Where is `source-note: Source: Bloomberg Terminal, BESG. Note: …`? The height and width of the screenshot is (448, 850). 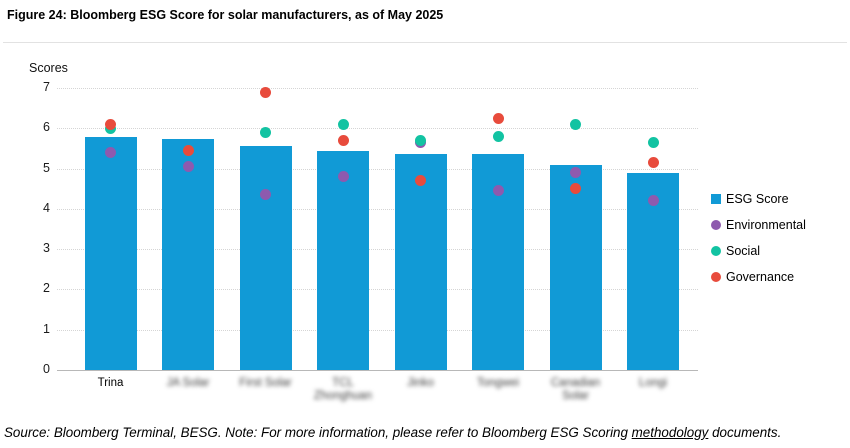
source-note: Source: Bloomberg Terminal, BESG. Note: … is located at coordinates (426, 432).